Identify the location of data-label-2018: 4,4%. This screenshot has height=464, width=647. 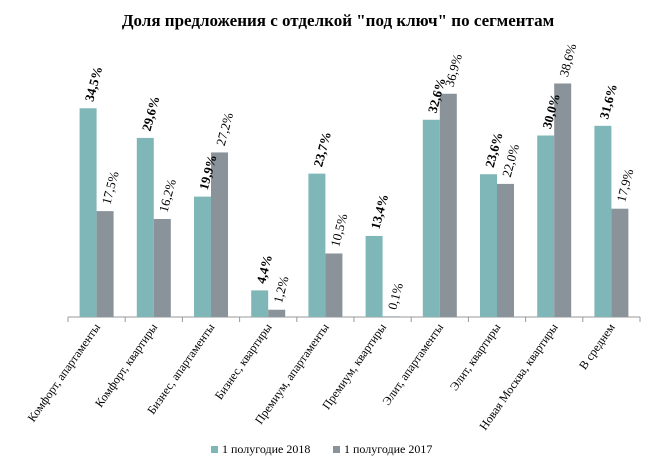
(264, 269).